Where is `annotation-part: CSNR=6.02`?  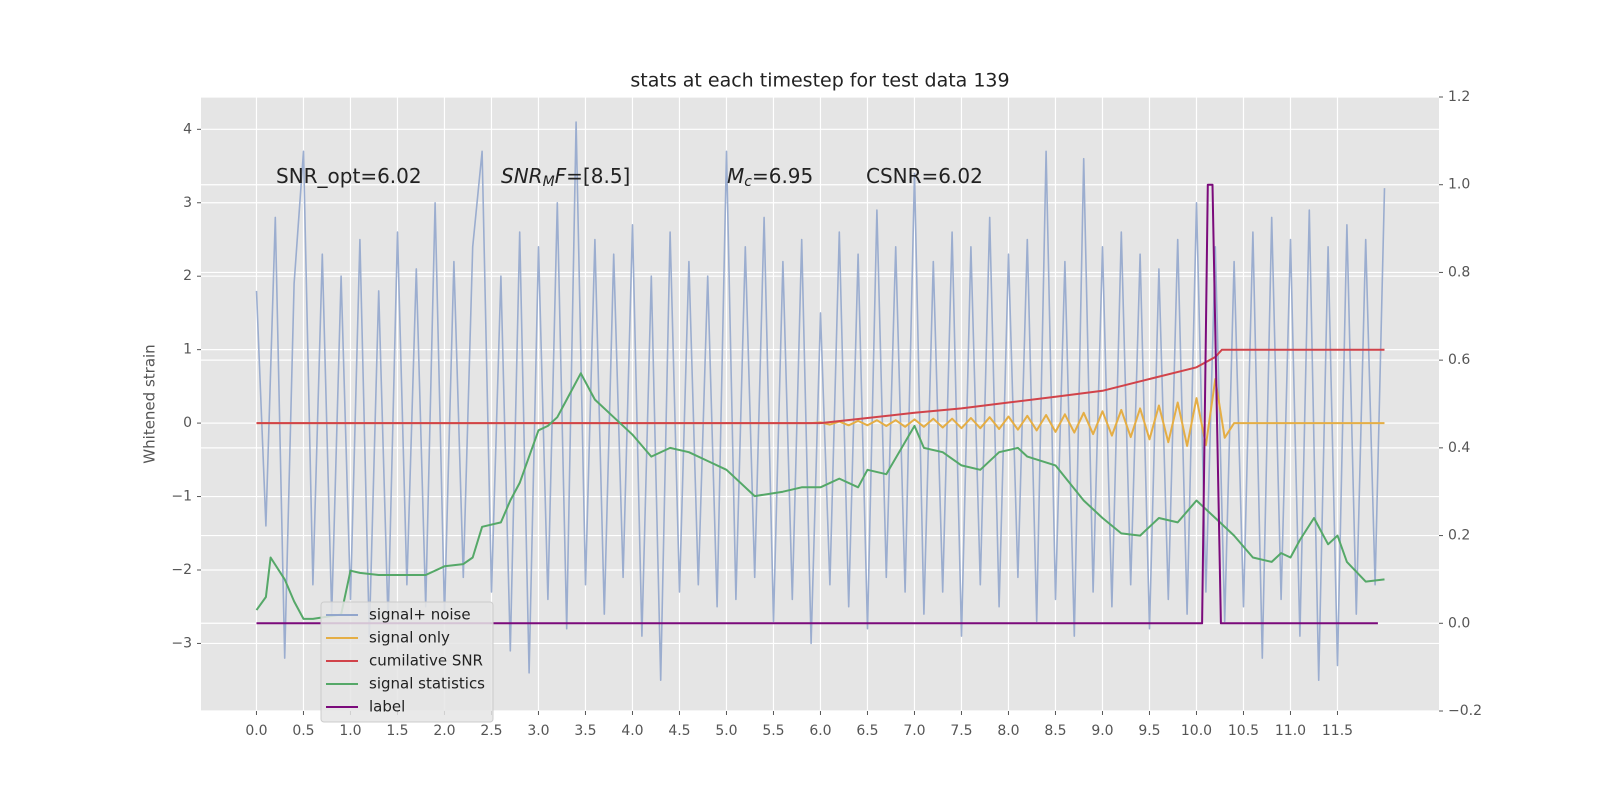 annotation-part: CSNR=6.02 is located at coordinates (924, 176).